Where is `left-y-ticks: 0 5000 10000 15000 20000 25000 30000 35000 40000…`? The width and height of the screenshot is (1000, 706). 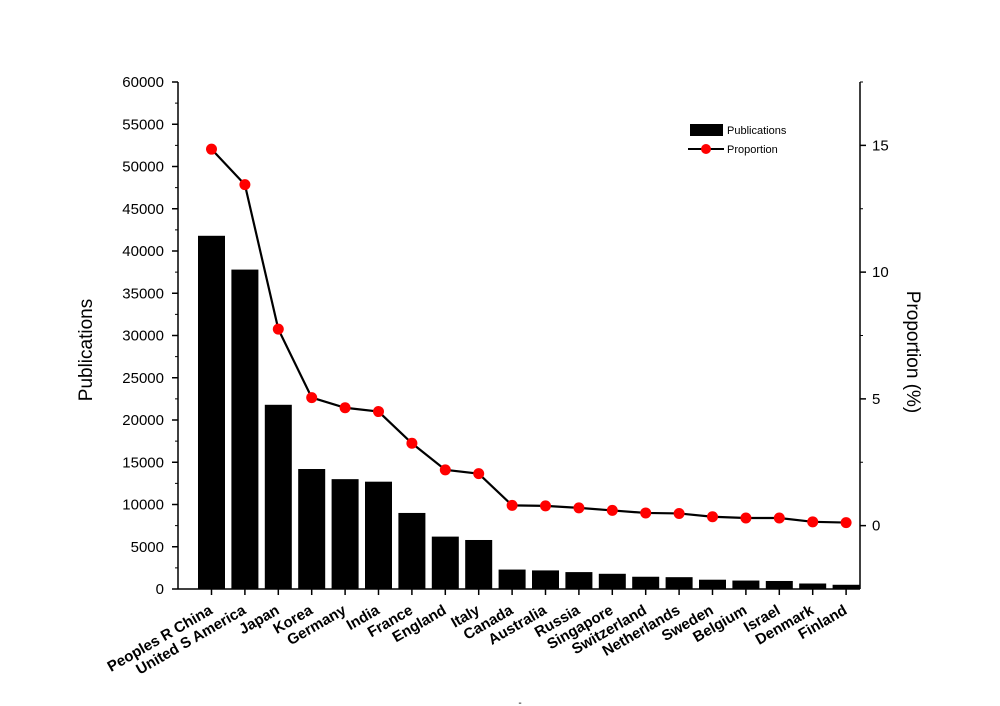
left-y-ticks: 0 5000 10000 15000 20000 25000 30000 35000 40000… is located at coordinates (150, 336).